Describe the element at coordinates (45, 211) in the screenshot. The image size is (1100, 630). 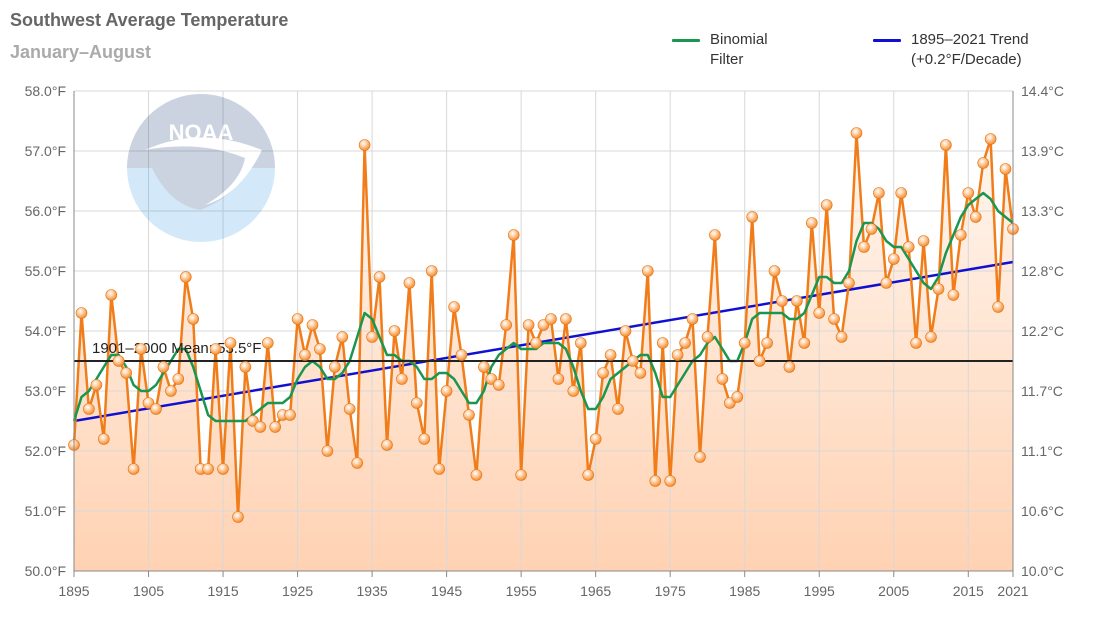
I see `y-tick-label-f: 56.0°F` at that location.